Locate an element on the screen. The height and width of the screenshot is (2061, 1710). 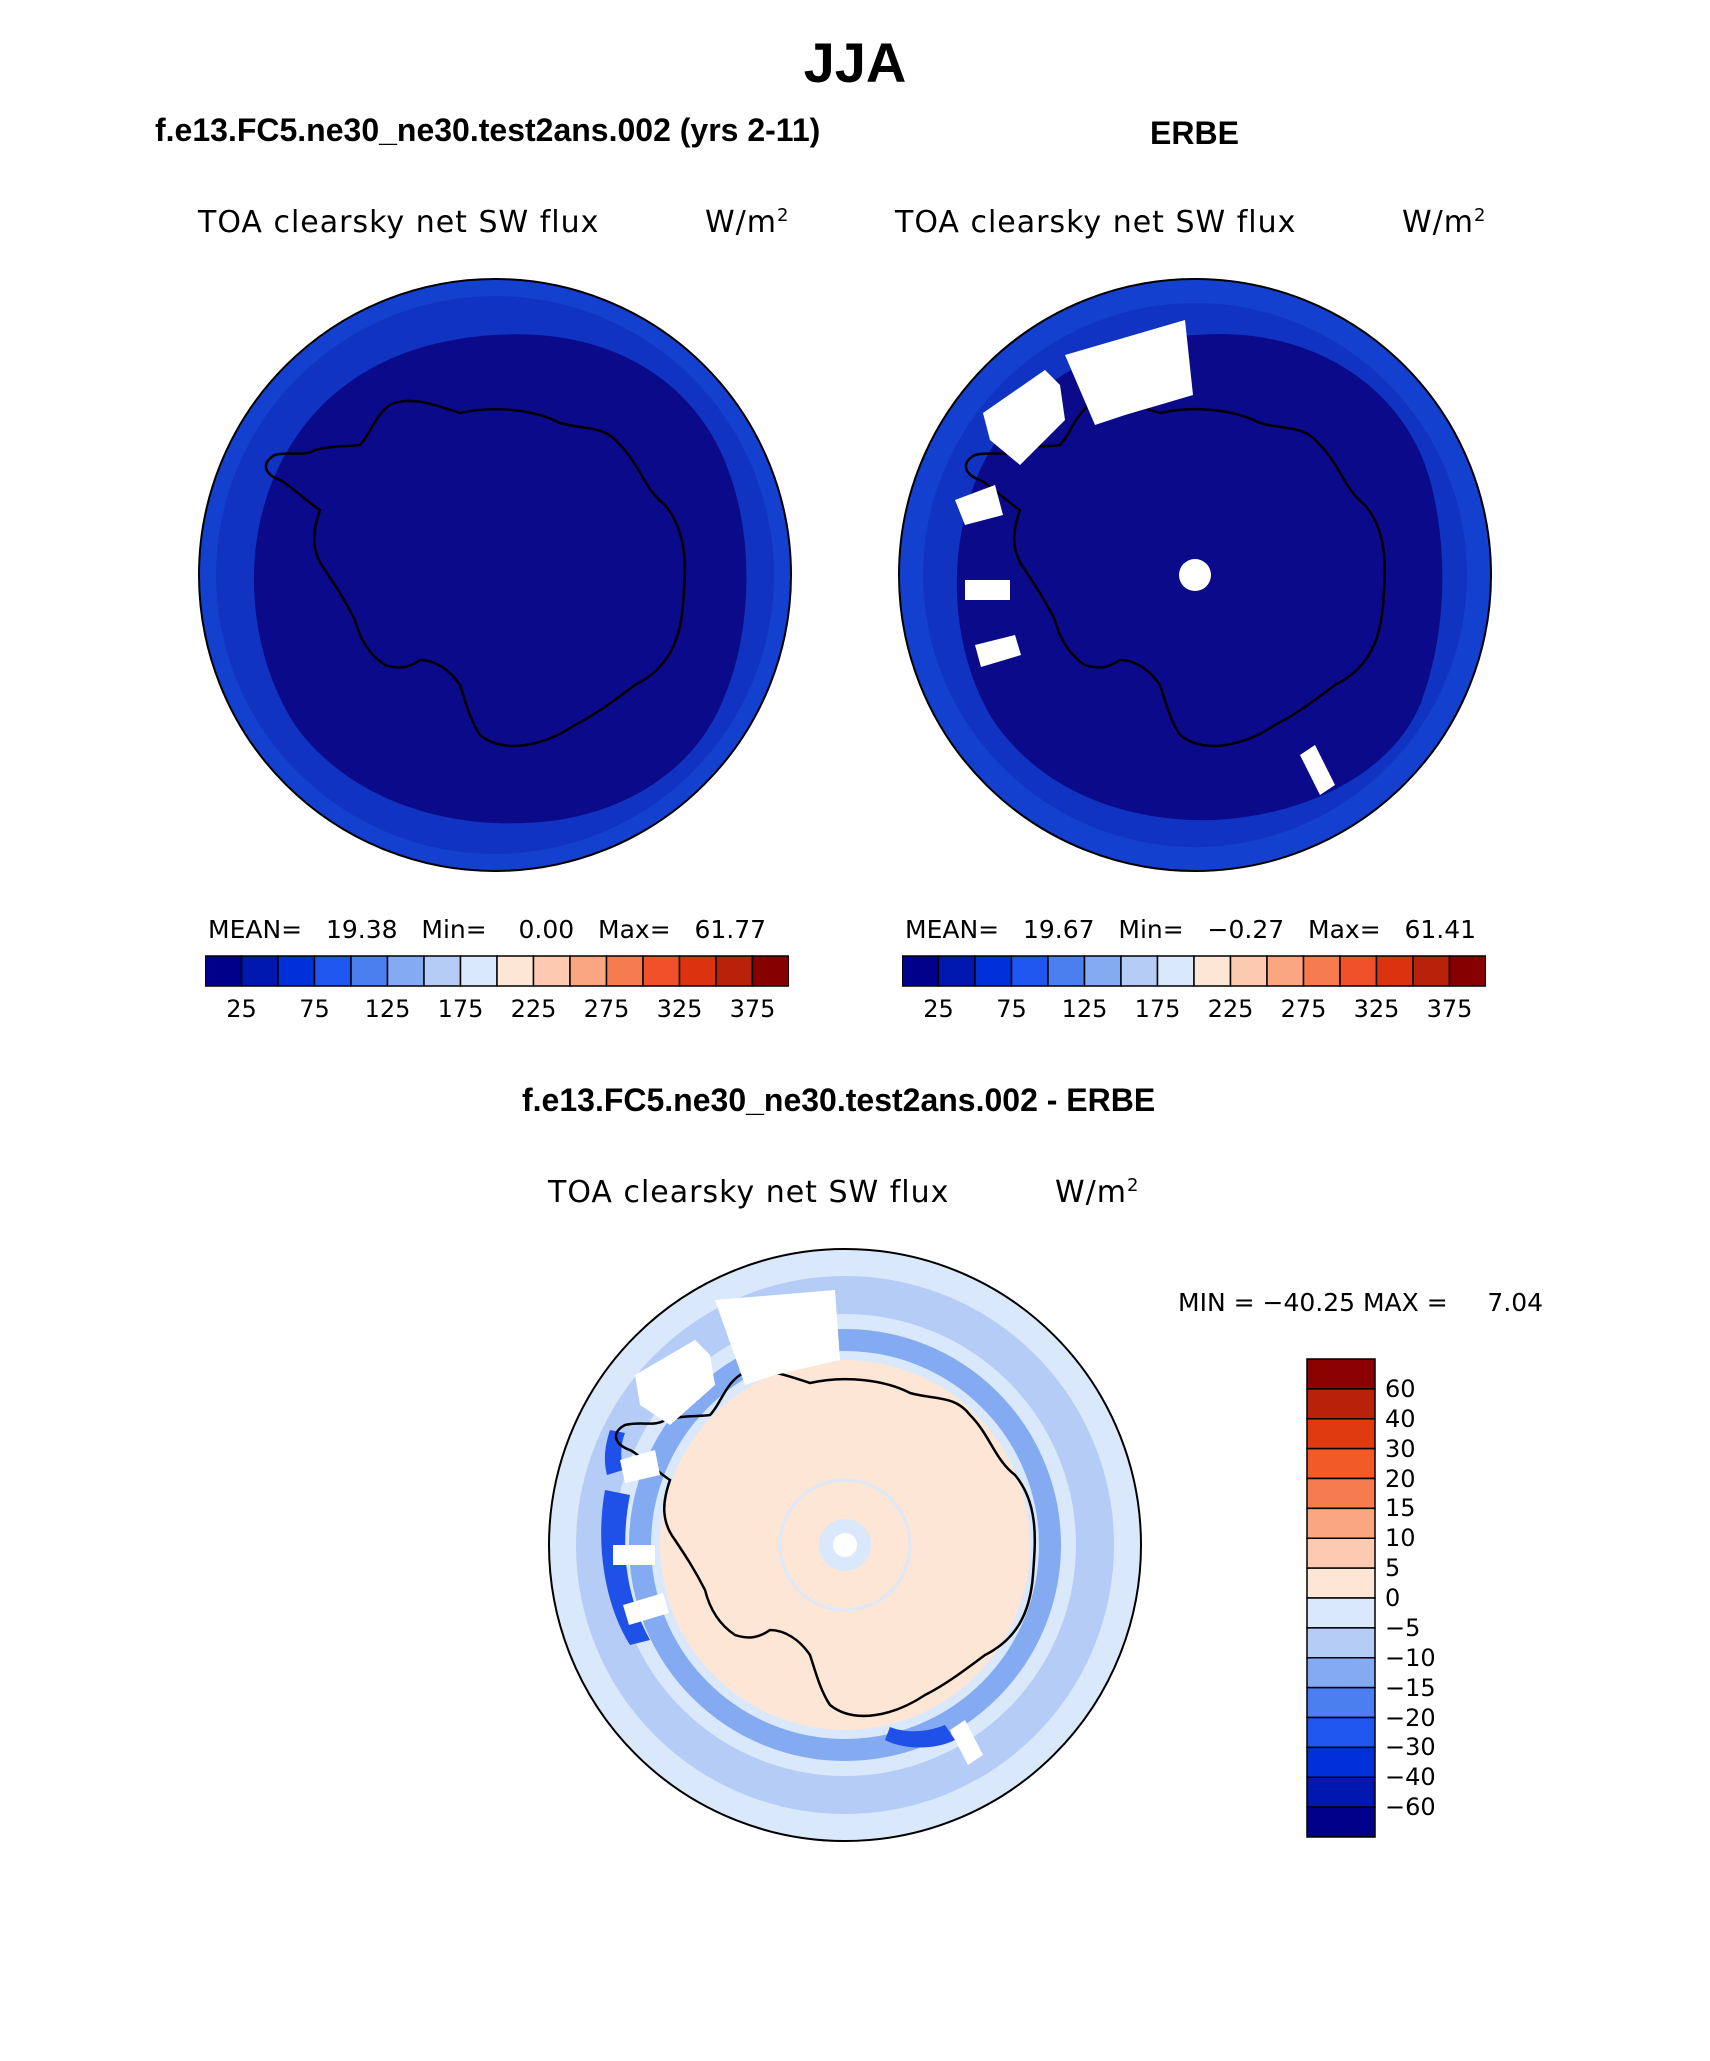
right-case-title: ERBE is located at coordinates (1194, 133).